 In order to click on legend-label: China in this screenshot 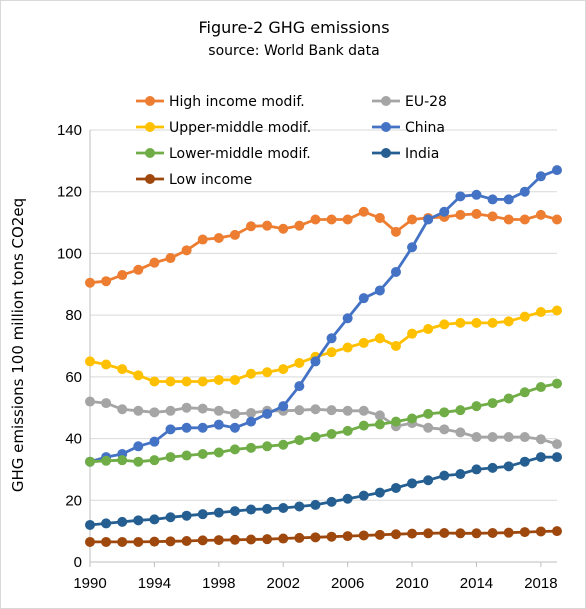, I will do `click(425, 128)`.